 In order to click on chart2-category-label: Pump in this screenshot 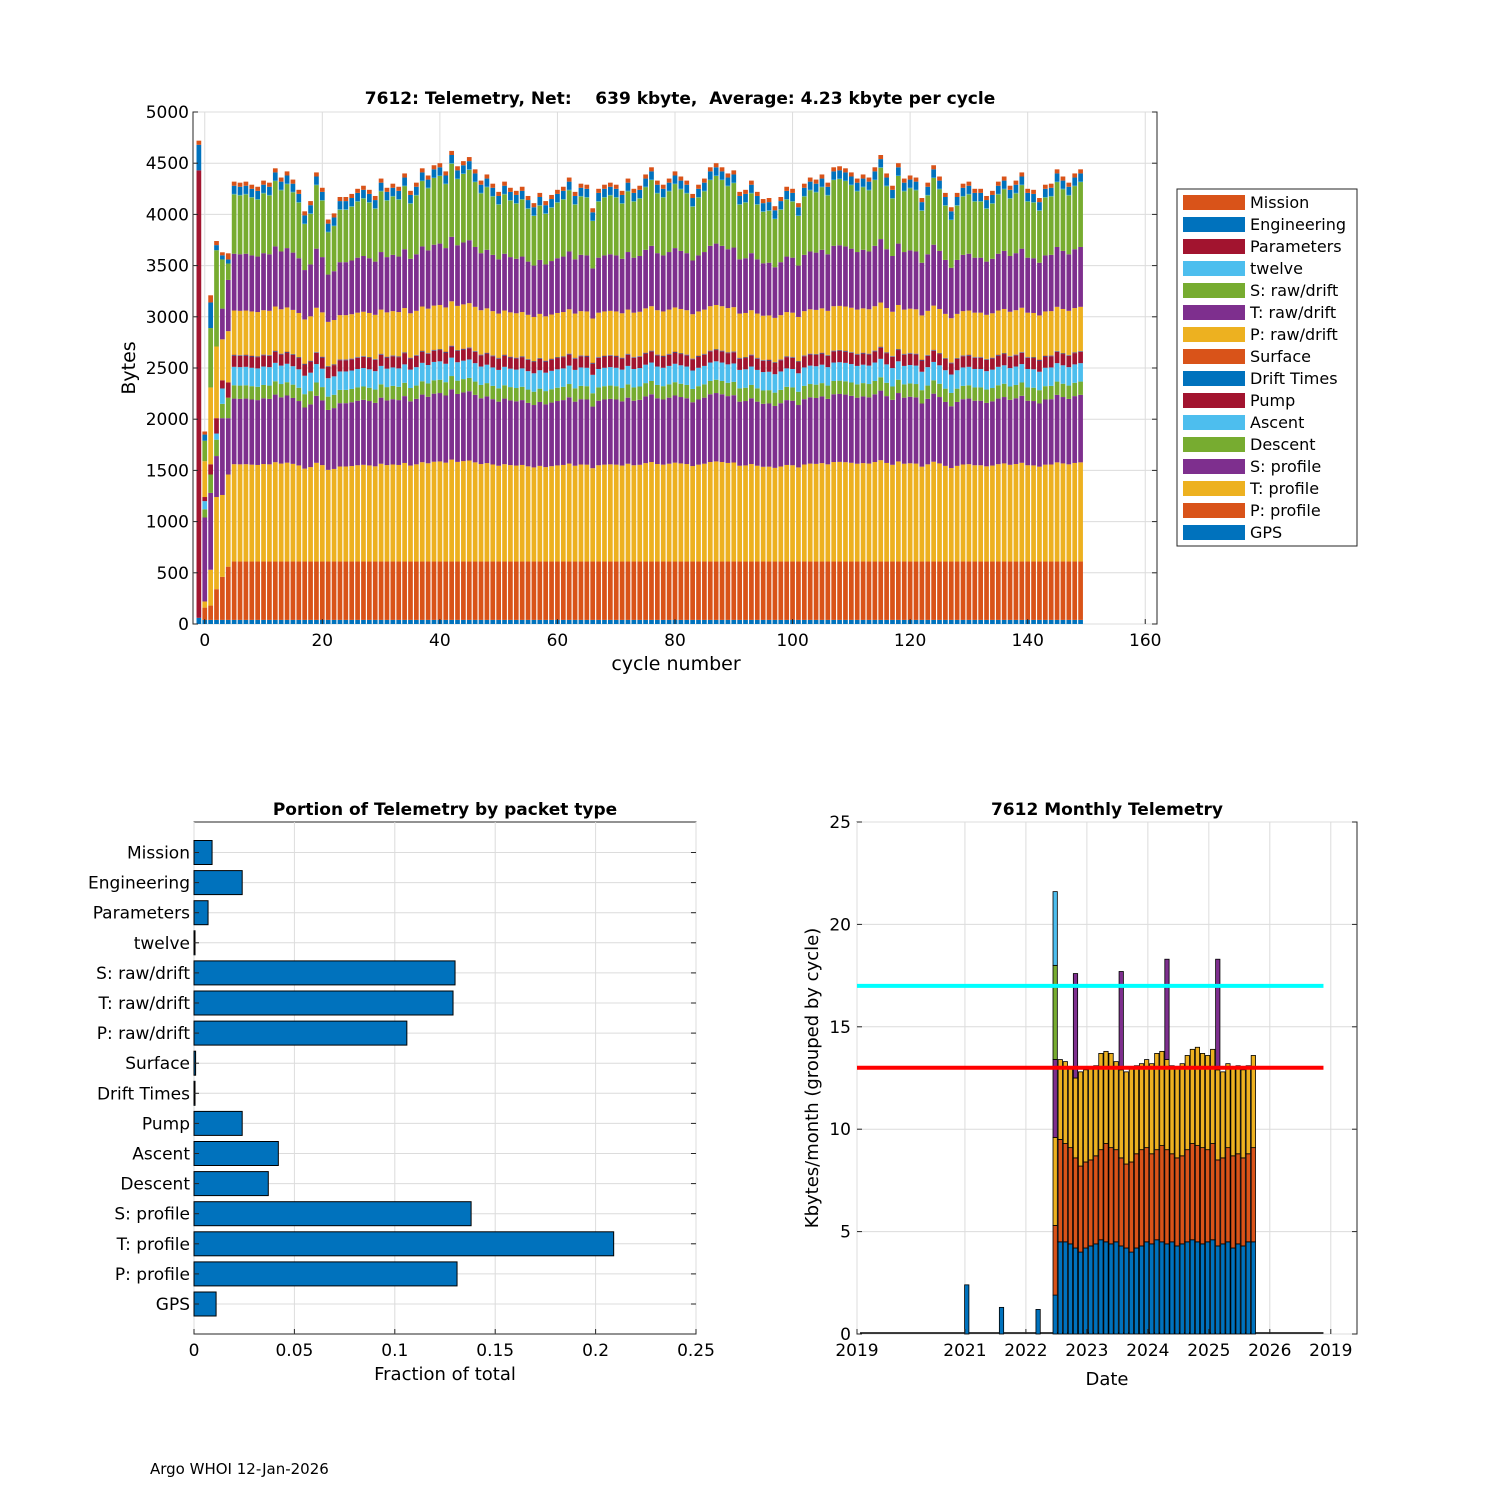, I will do `click(166, 1124)`.